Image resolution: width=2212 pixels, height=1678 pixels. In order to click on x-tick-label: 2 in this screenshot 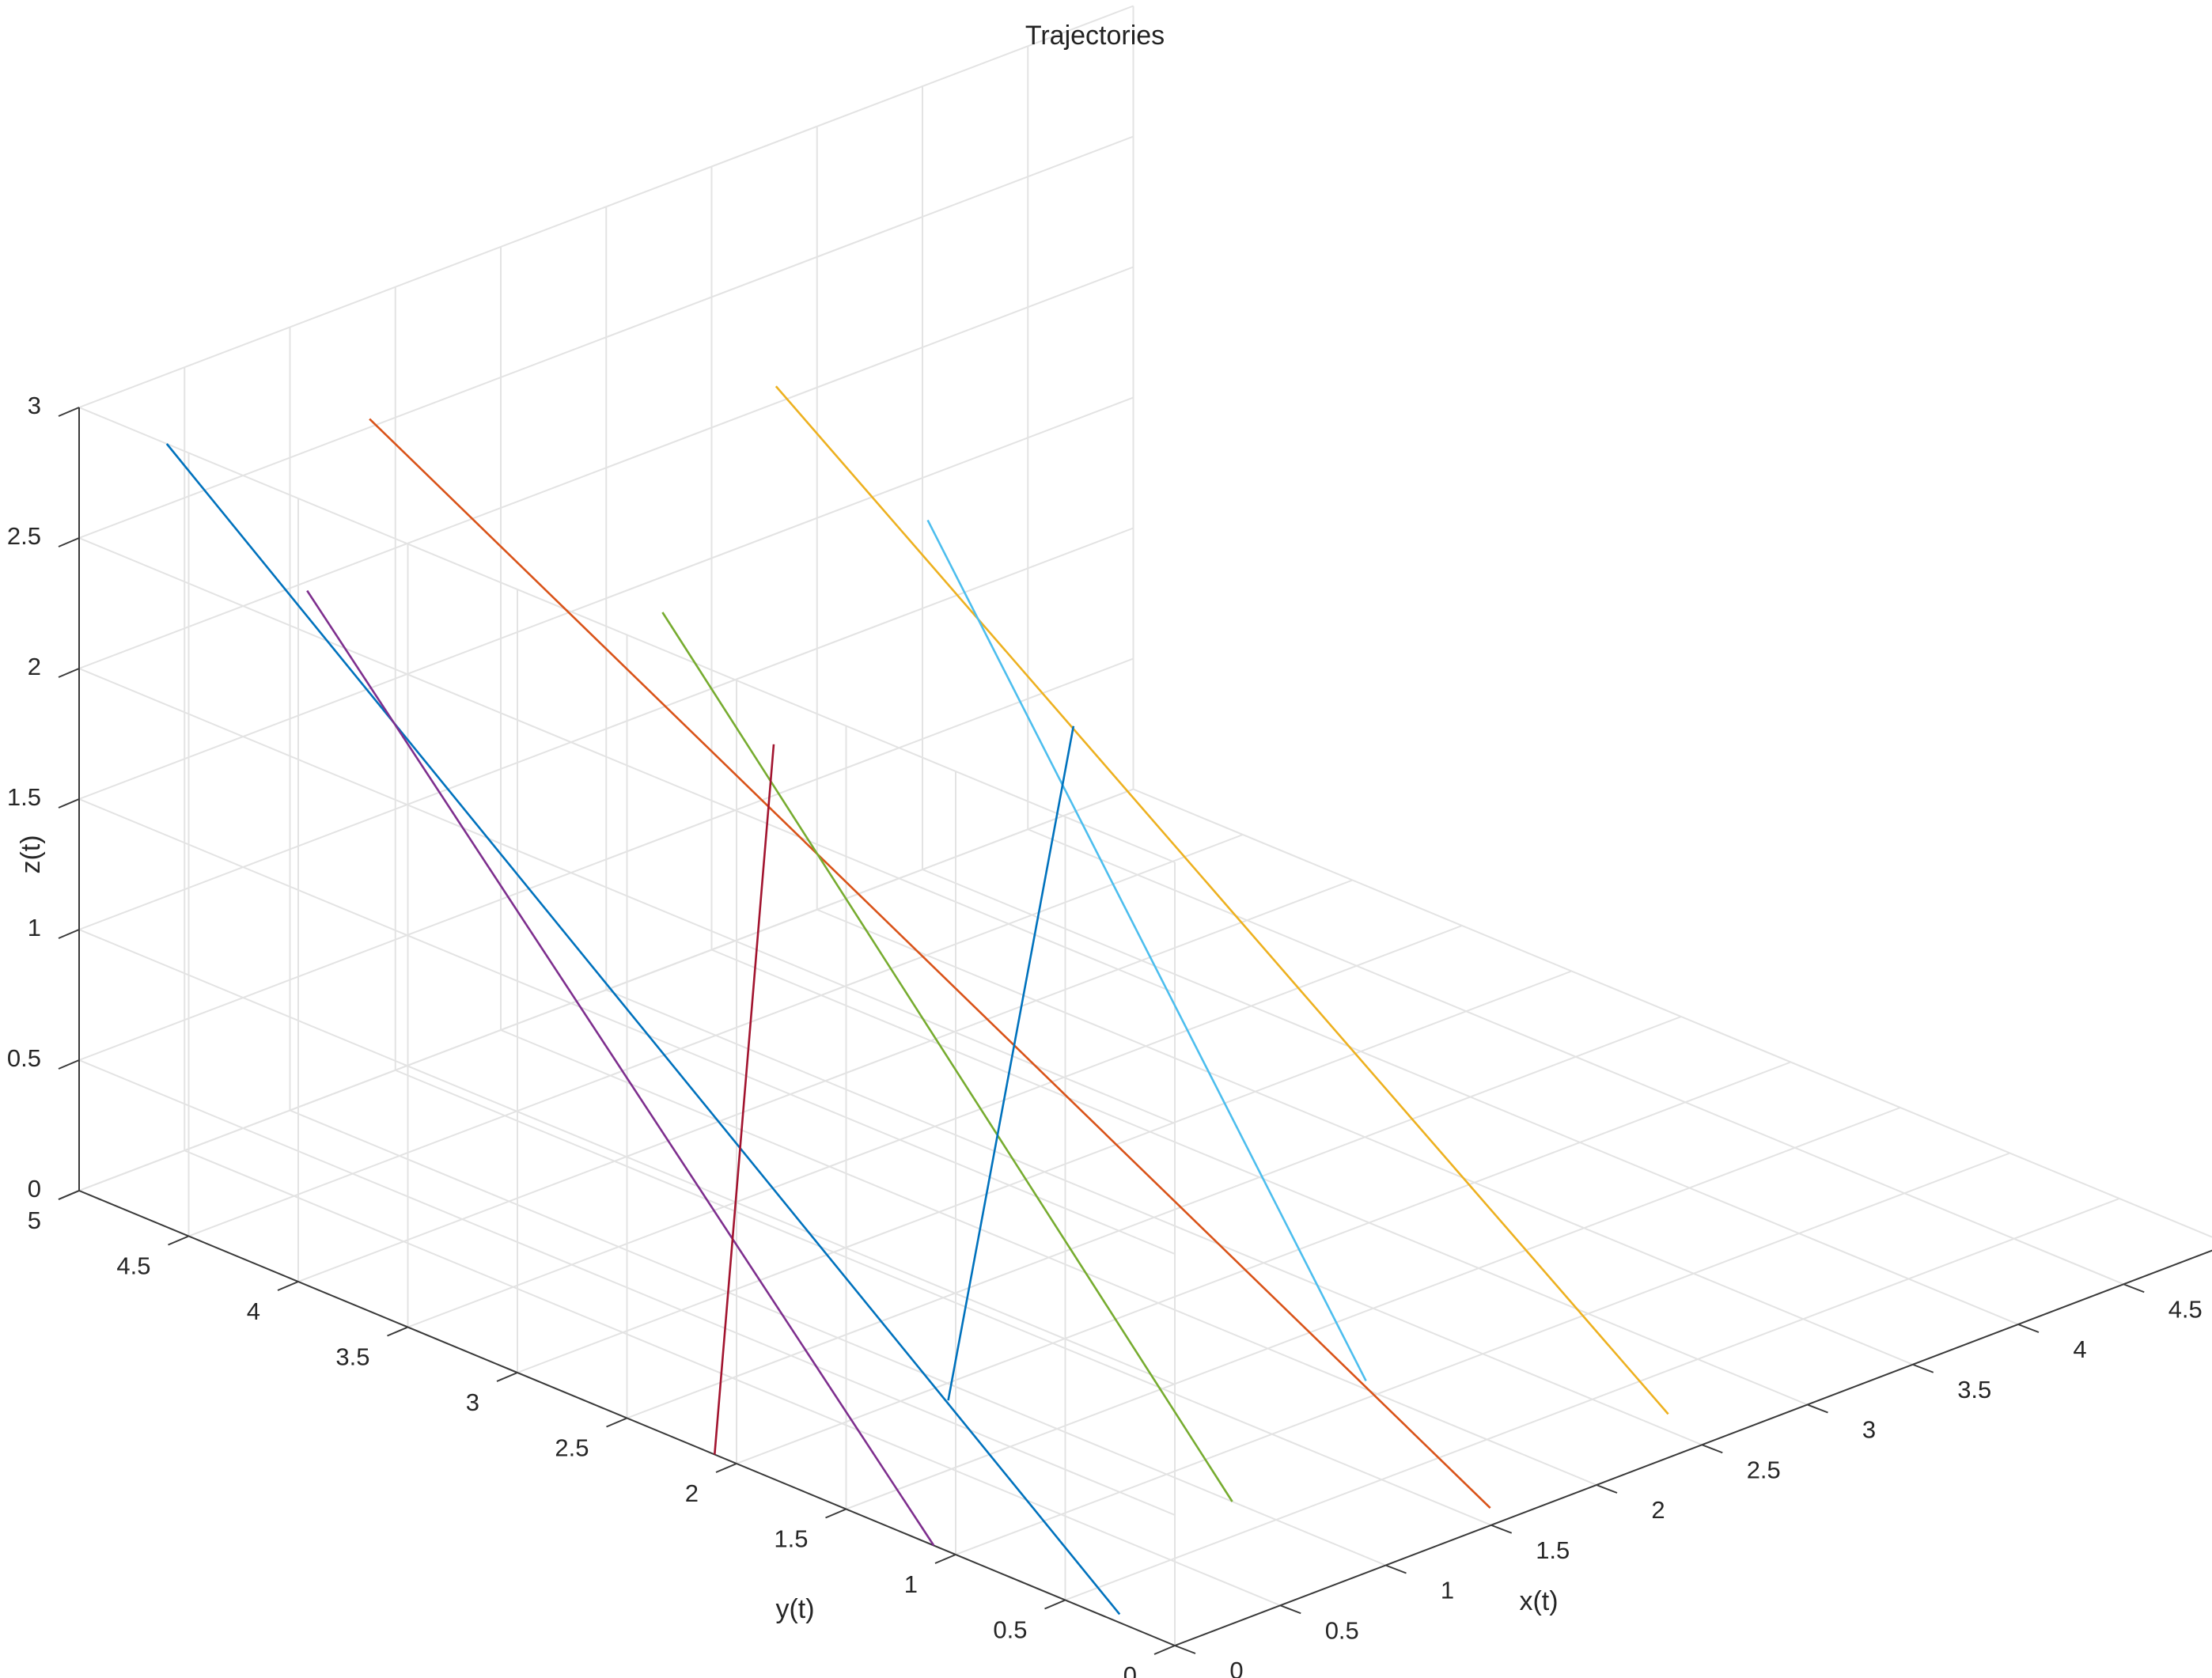, I will do `click(1658, 1510)`.